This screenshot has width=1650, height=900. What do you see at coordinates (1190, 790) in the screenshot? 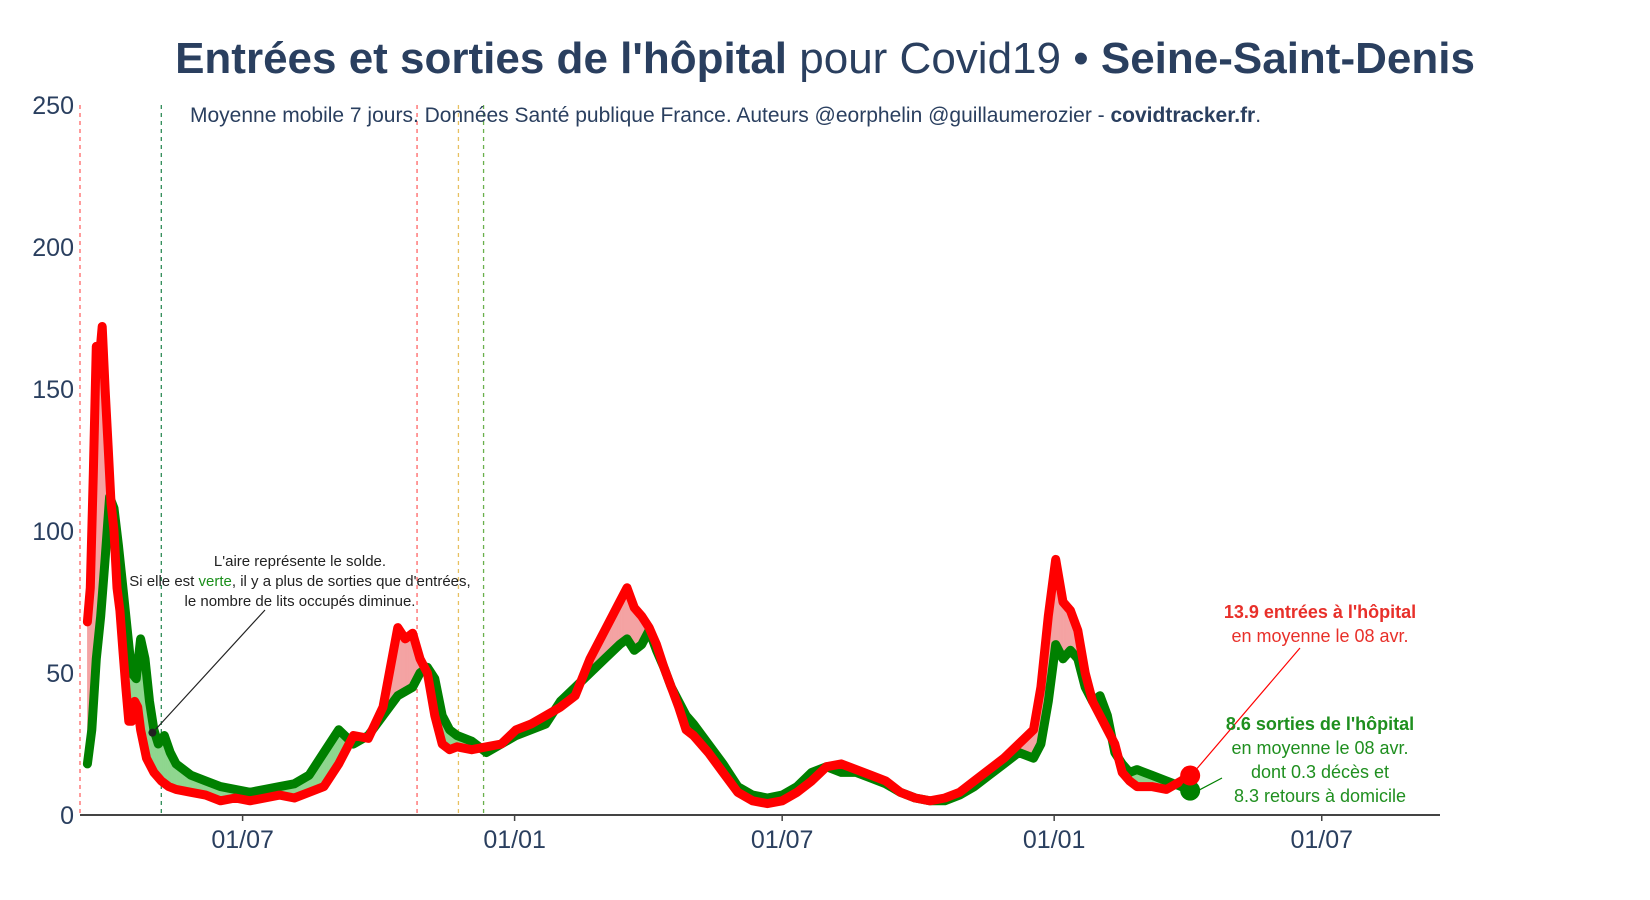
I see `exits-end-marker` at bounding box center [1190, 790].